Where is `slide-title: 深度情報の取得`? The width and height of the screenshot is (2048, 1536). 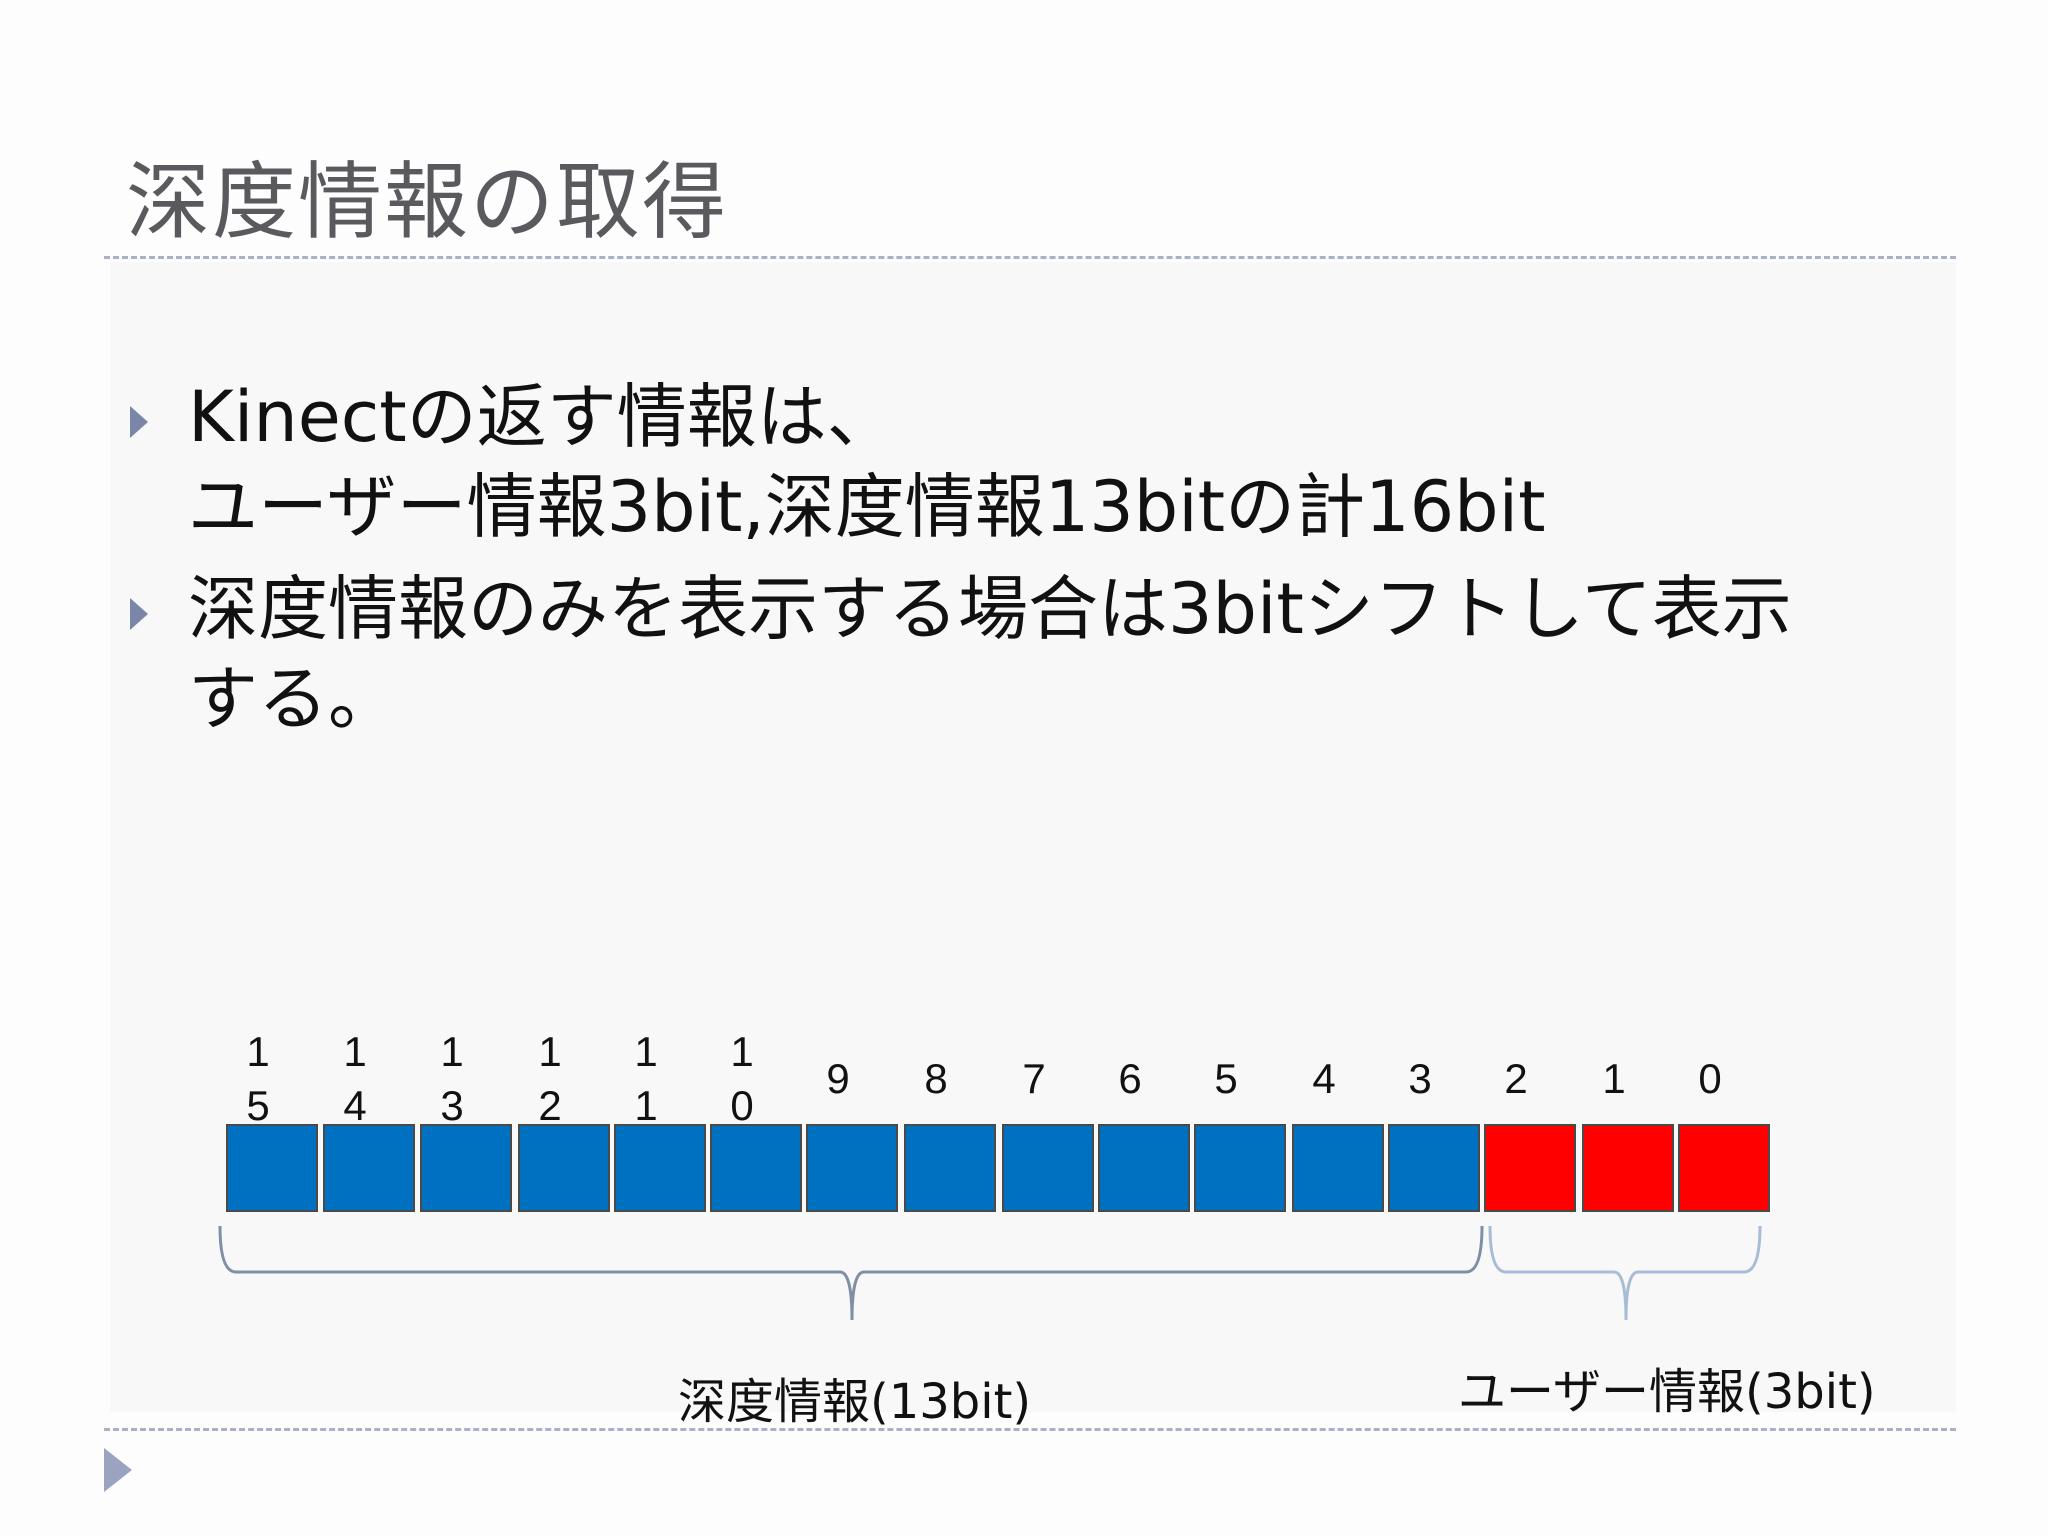
slide-title: 深度情報の取得 is located at coordinates (427, 202).